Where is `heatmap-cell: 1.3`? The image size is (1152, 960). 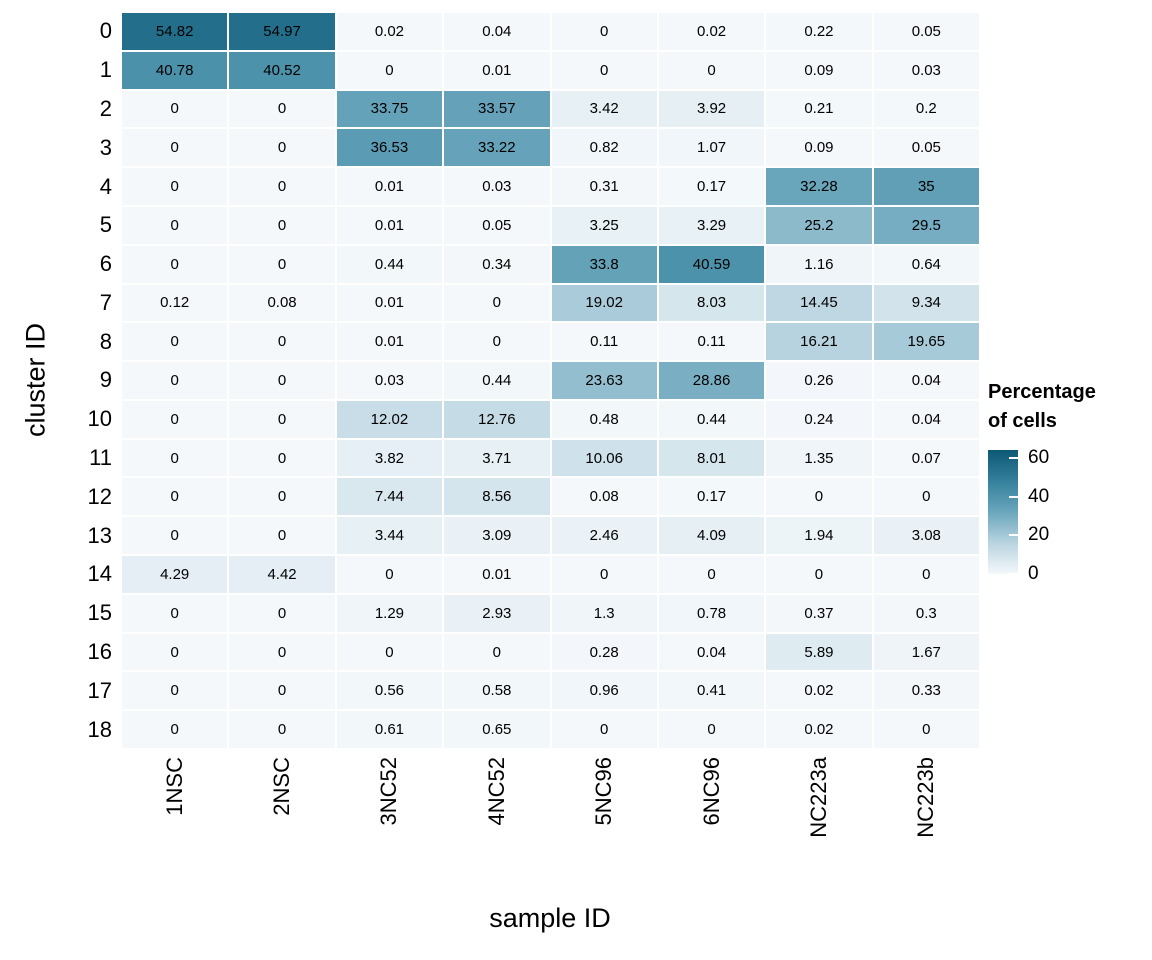
heatmap-cell: 1.3 is located at coordinates (604, 613).